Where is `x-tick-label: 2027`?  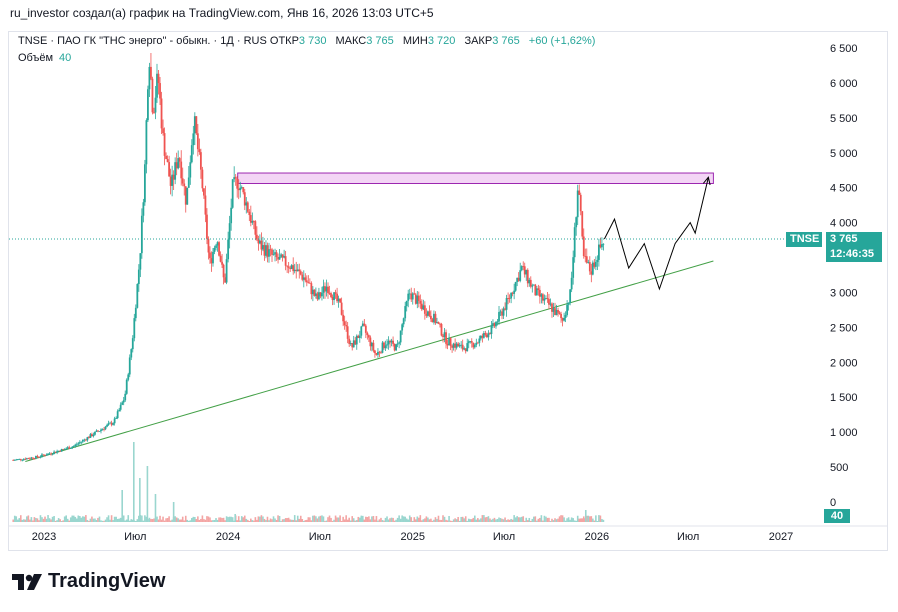 x-tick-label: 2027 is located at coordinates (781, 537).